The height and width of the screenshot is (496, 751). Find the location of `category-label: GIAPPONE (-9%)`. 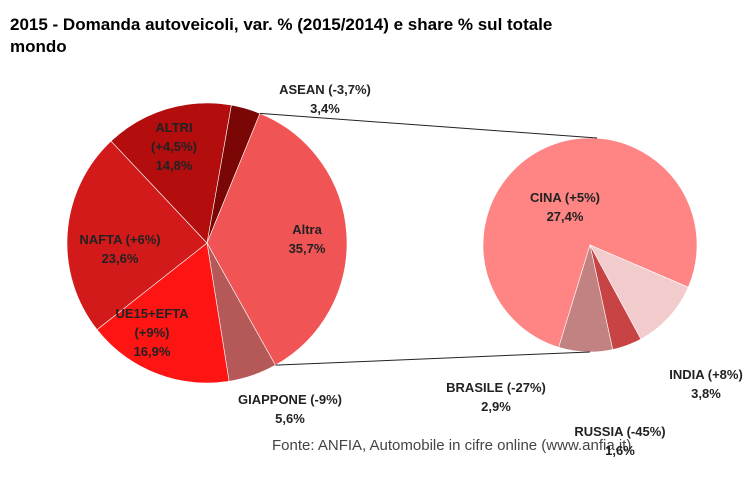

category-label: GIAPPONE (-9%) is located at coordinates (289, 399).